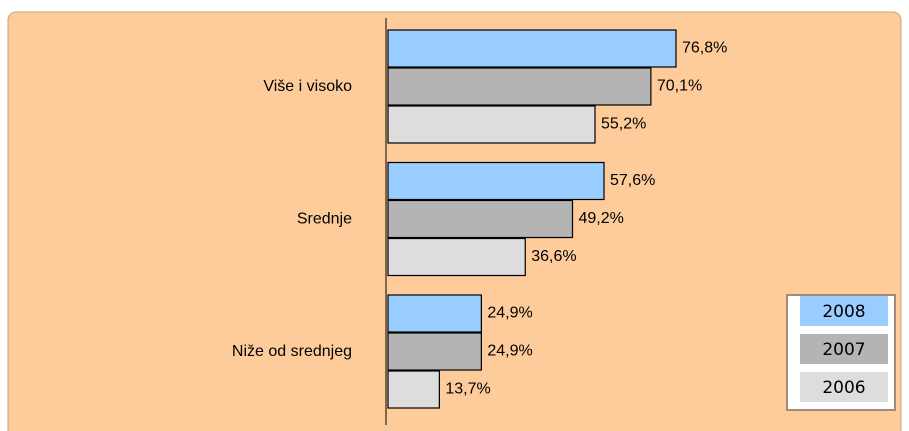 The image size is (909, 431). What do you see at coordinates (292, 351) in the screenshot?
I see `category-label: Niže od srednjeg` at bounding box center [292, 351].